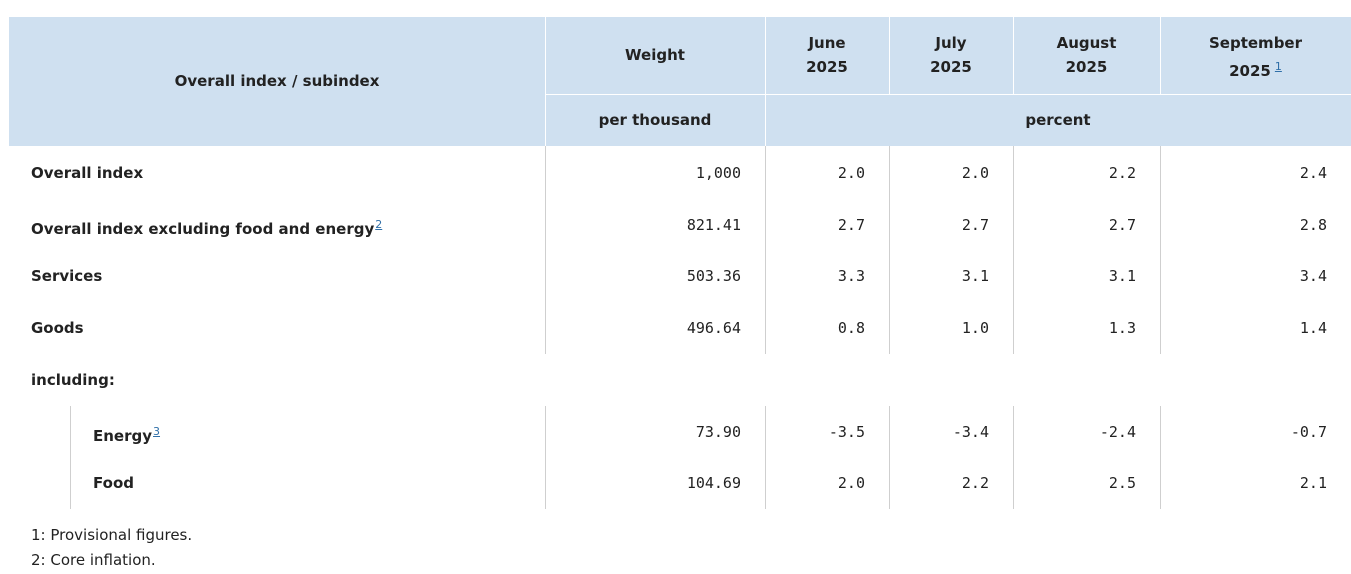 Image resolution: width=1351 pixels, height=574 pixels. I want to click on period-month: September, so click(1255, 43).